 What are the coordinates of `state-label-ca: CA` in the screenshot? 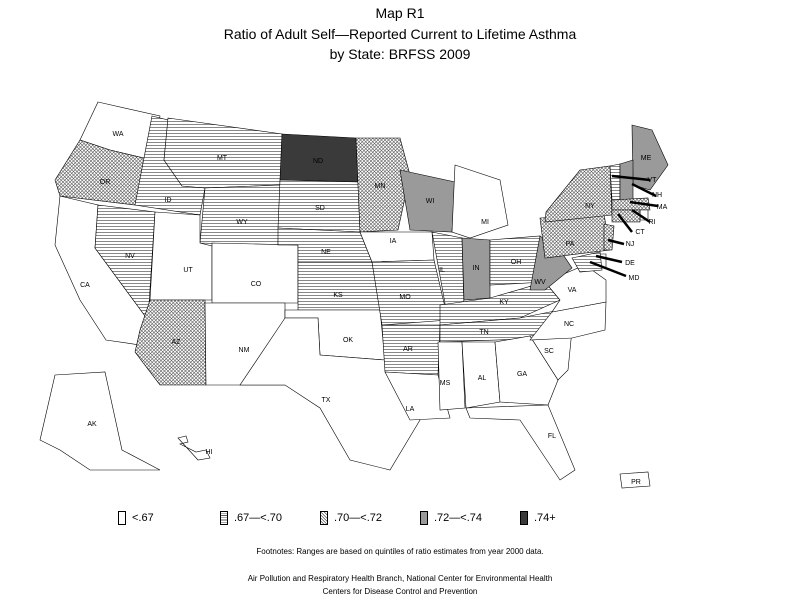 It's located at (85, 285).